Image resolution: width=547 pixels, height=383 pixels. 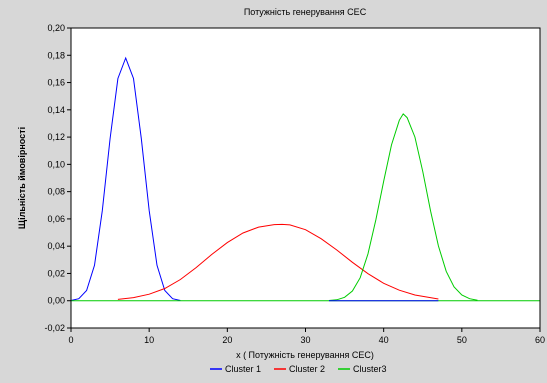 I want to click on y-tick-label: 0,16, so click(x=56, y=83).